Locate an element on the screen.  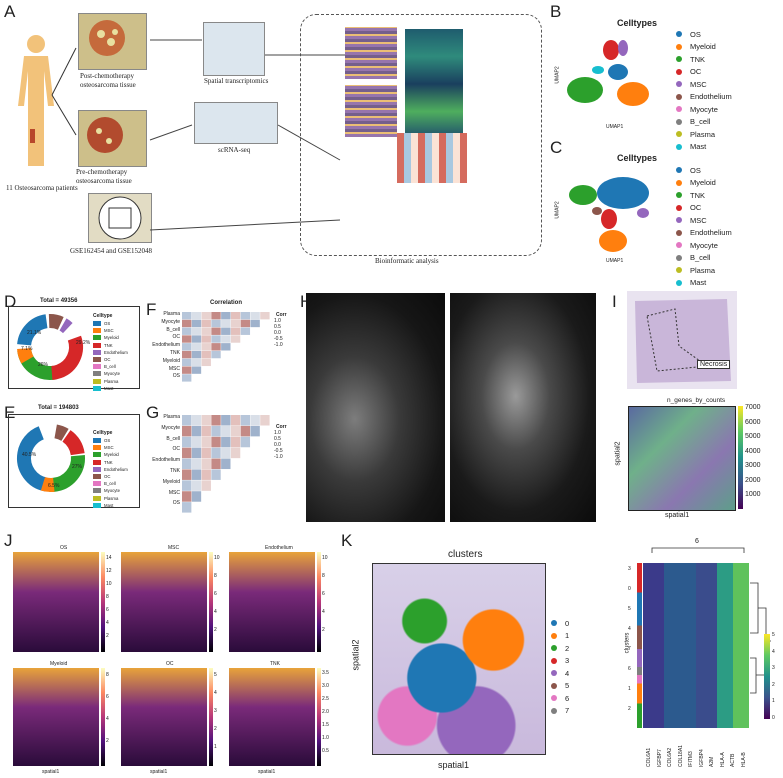
j-map-title: OS is located at coordinates (64, 548).